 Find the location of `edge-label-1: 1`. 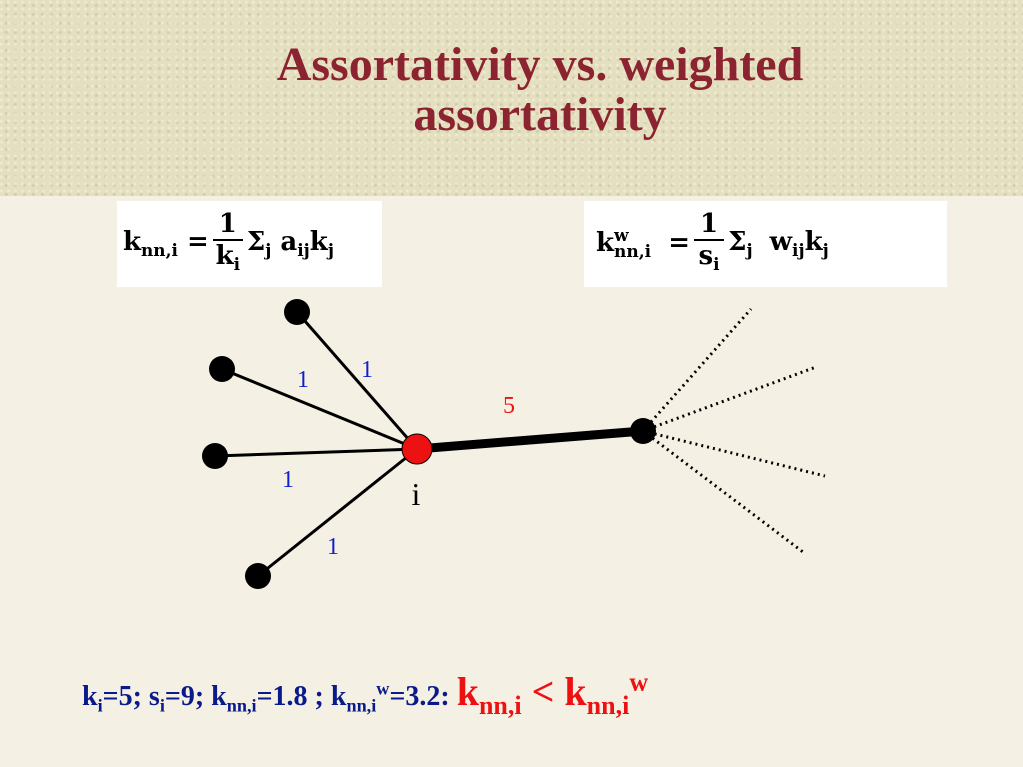

edge-label-1: 1 is located at coordinates (367, 370).